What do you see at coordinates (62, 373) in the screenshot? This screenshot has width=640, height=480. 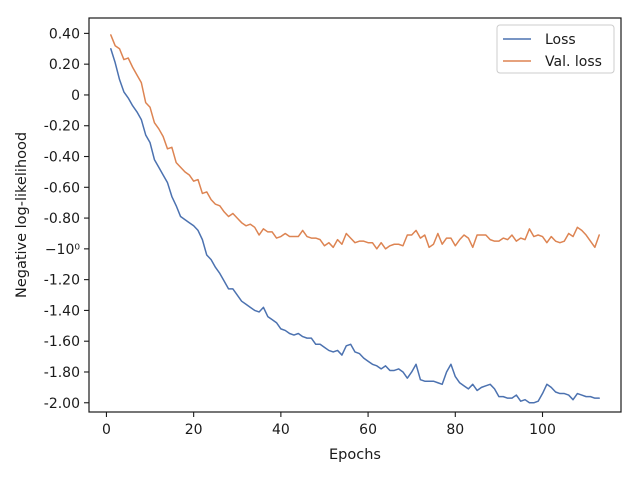 I see `y-tick-label: -1.80` at bounding box center [62, 373].